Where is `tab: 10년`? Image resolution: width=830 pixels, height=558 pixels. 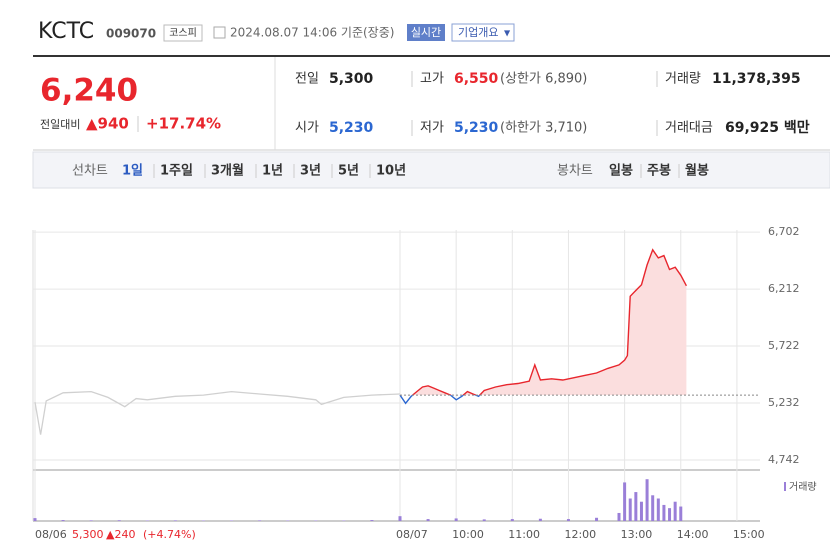 tab: 10년 is located at coordinates (391, 171).